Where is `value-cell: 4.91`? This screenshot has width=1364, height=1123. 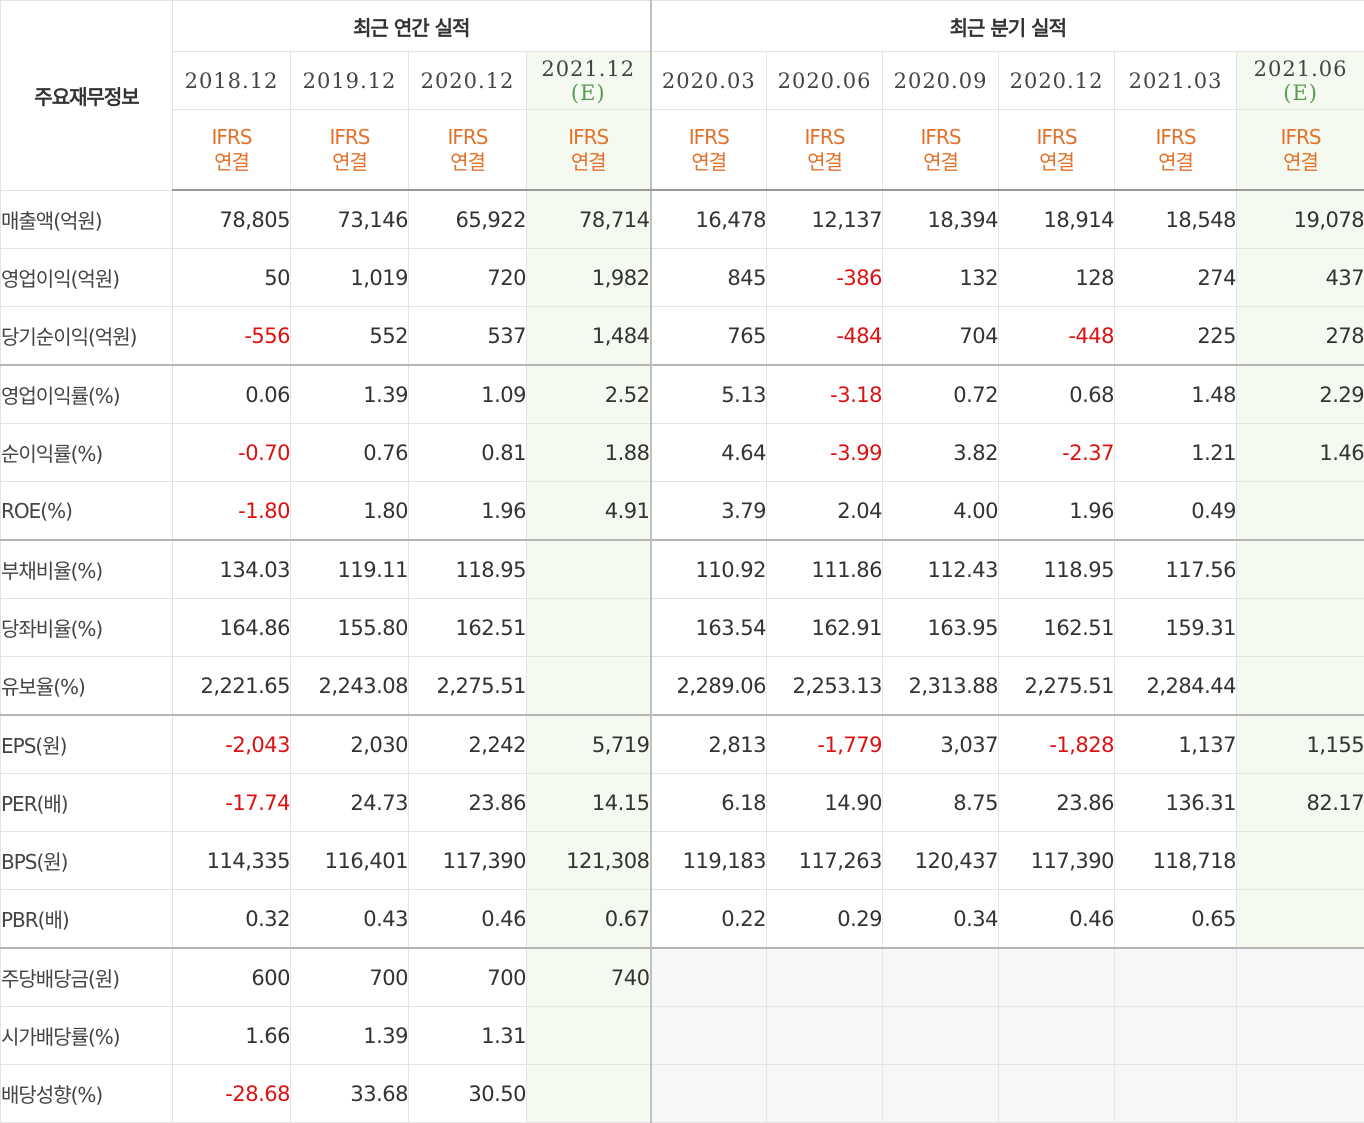
value-cell: 4.91 is located at coordinates (589, 511).